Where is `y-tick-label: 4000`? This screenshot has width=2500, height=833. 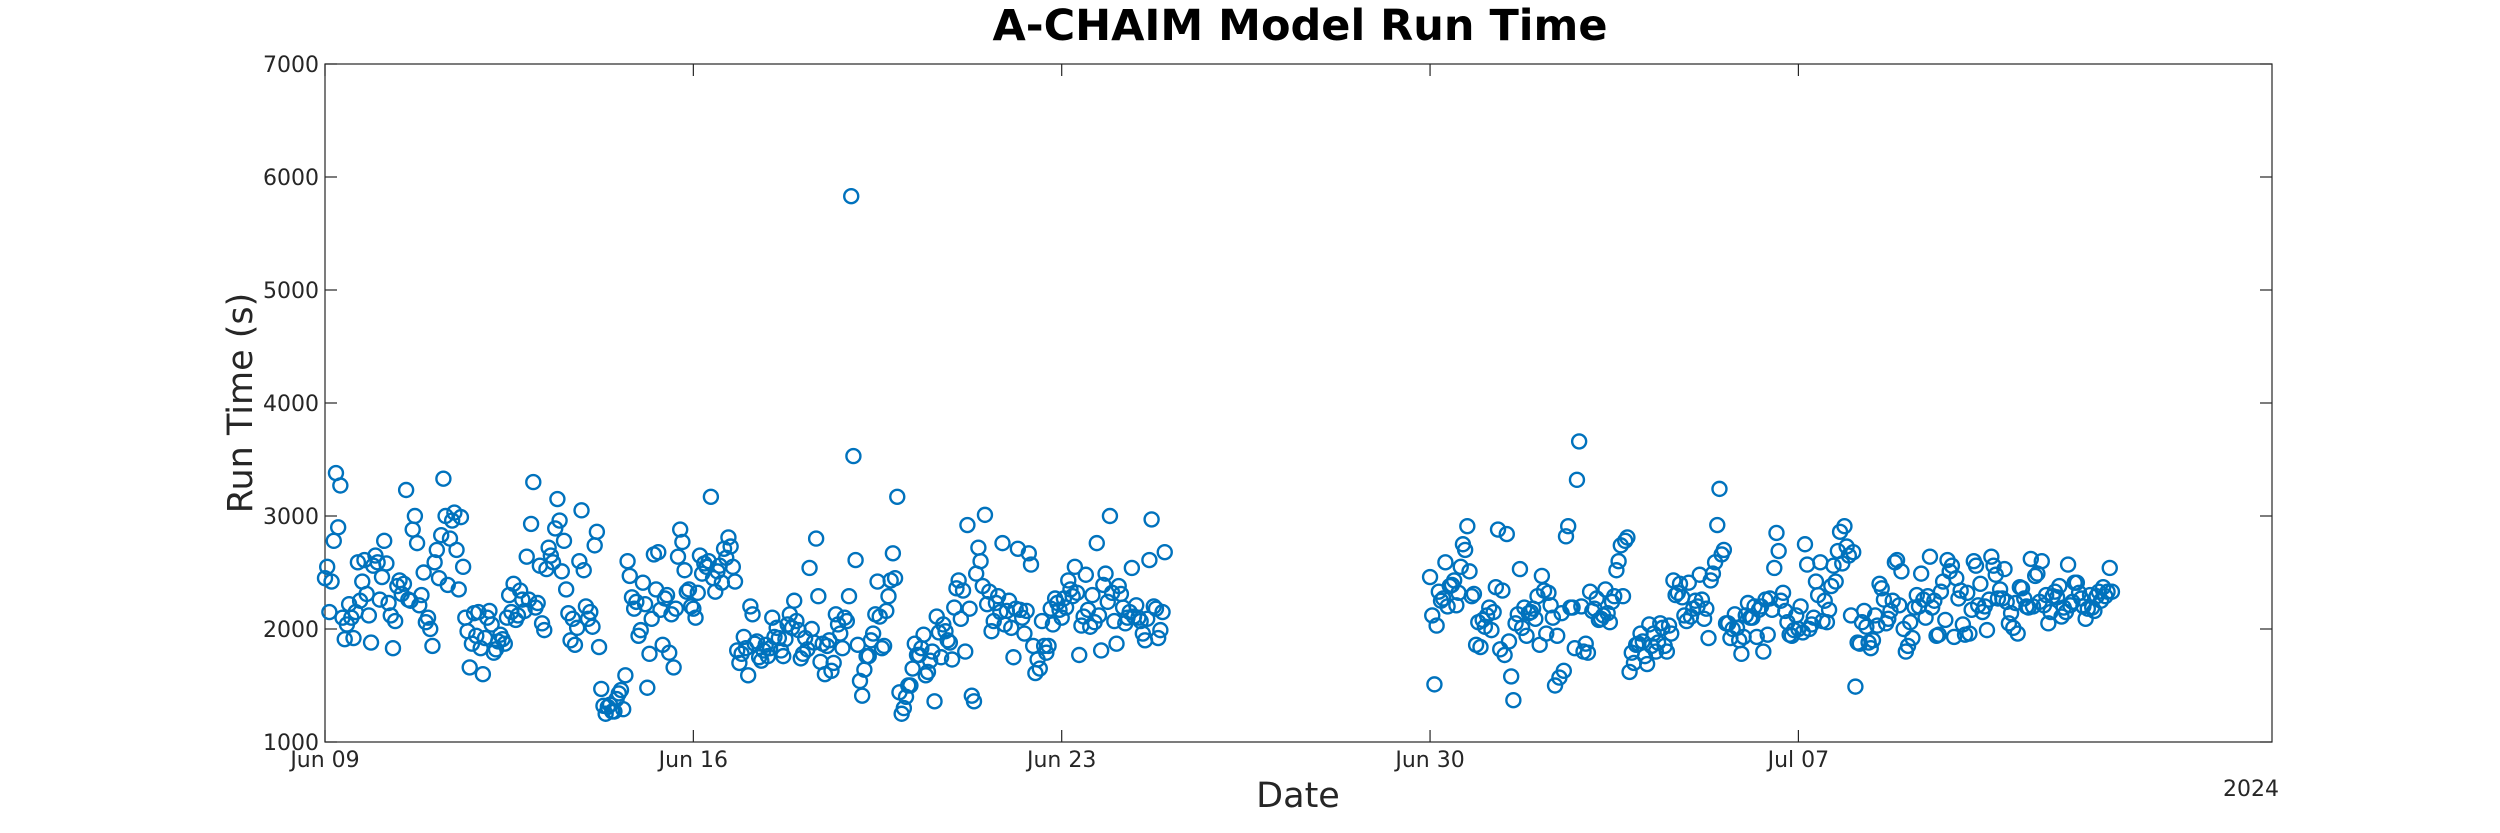 y-tick-label: 4000 is located at coordinates (291, 404).